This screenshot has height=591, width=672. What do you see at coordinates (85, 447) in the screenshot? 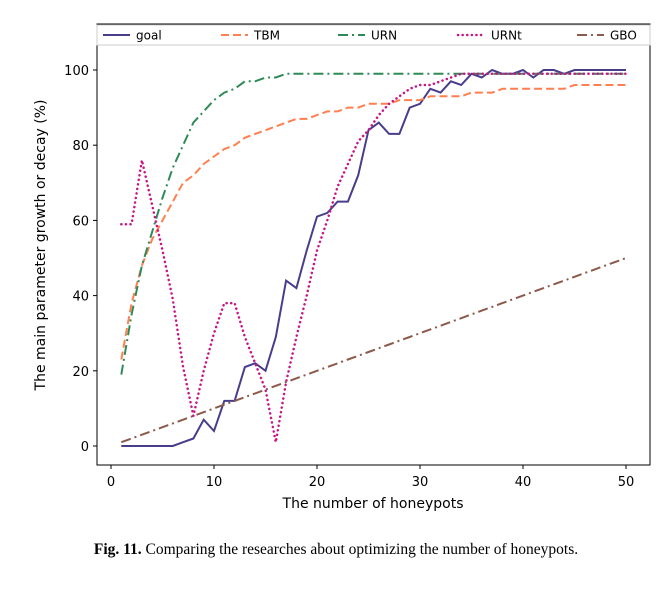
I see `y-tick-label: 0` at bounding box center [85, 447].